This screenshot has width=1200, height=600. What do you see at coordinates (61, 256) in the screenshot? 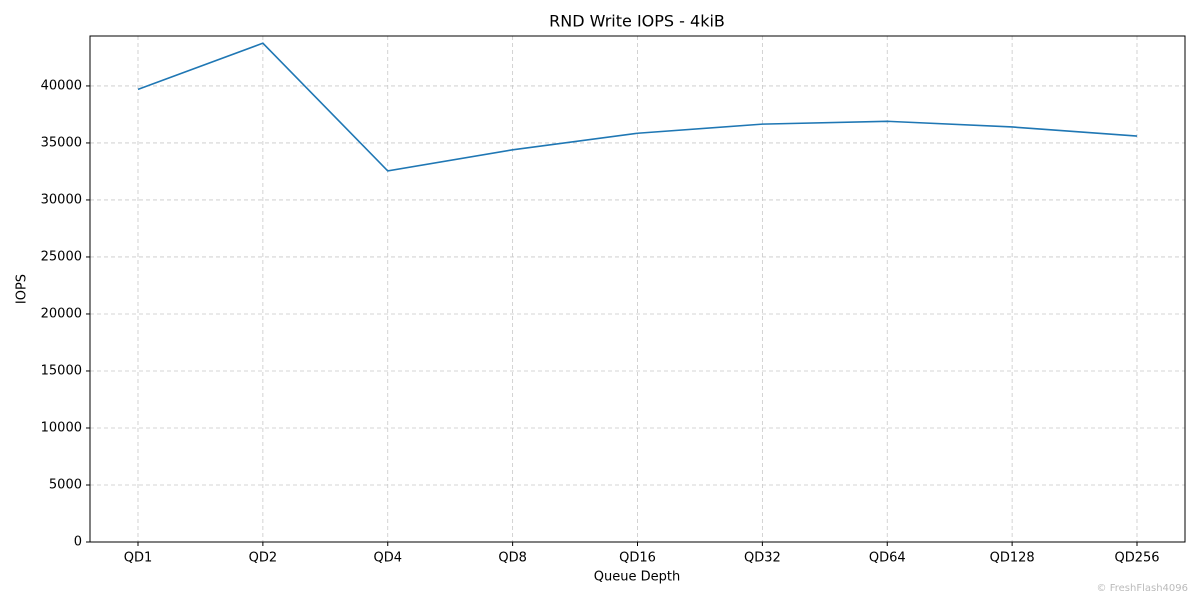
I see `y-tick-label: 25000` at bounding box center [61, 256].